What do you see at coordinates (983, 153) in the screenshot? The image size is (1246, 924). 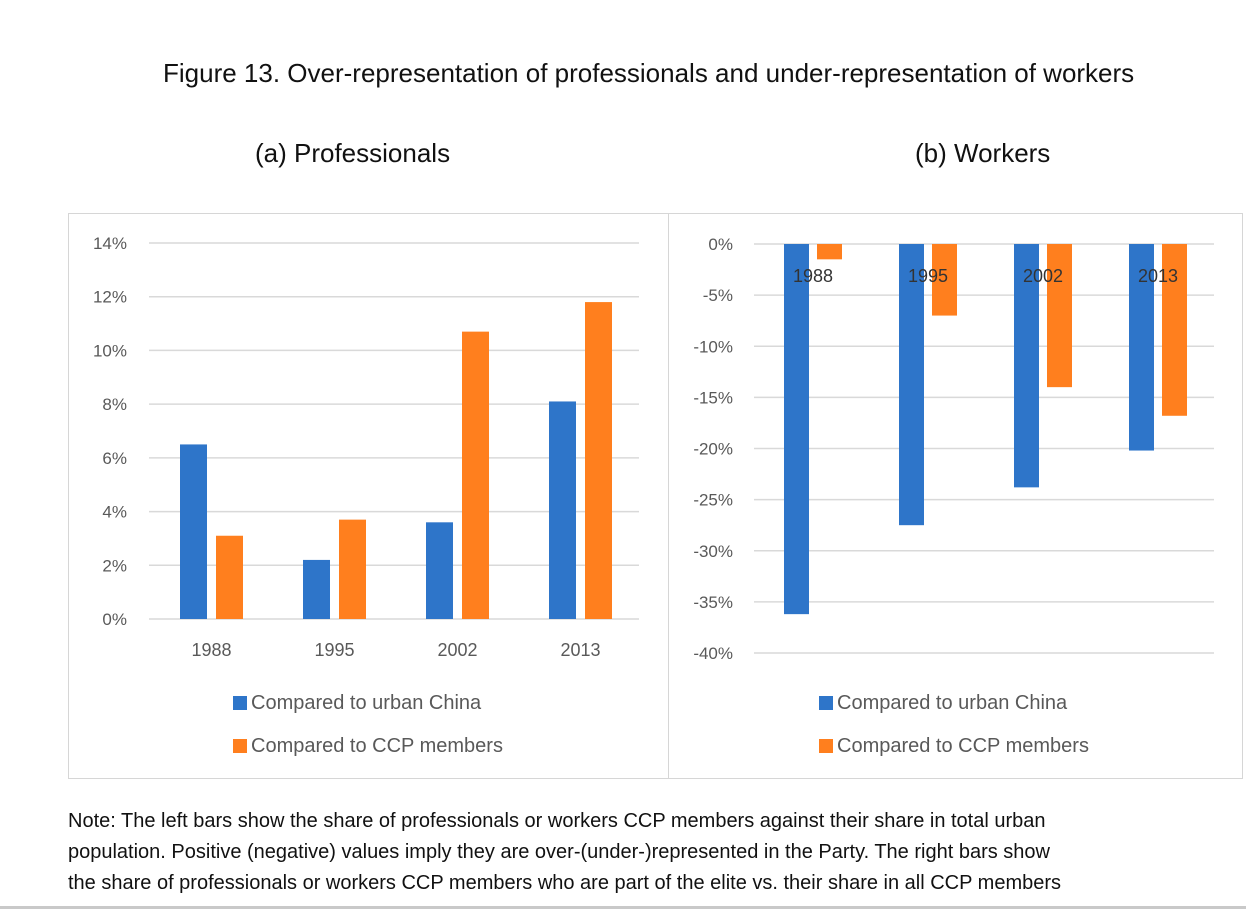 I see `chart-title-workers: (b) Workers` at bounding box center [983, 153].